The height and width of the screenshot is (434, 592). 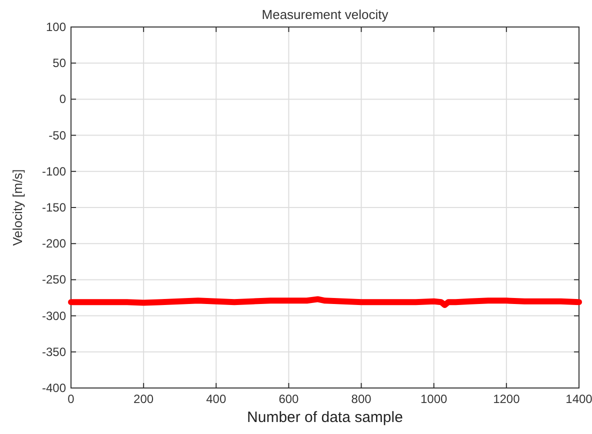 I want to click on y-tick-label: 100, so click(x=56, y=27).